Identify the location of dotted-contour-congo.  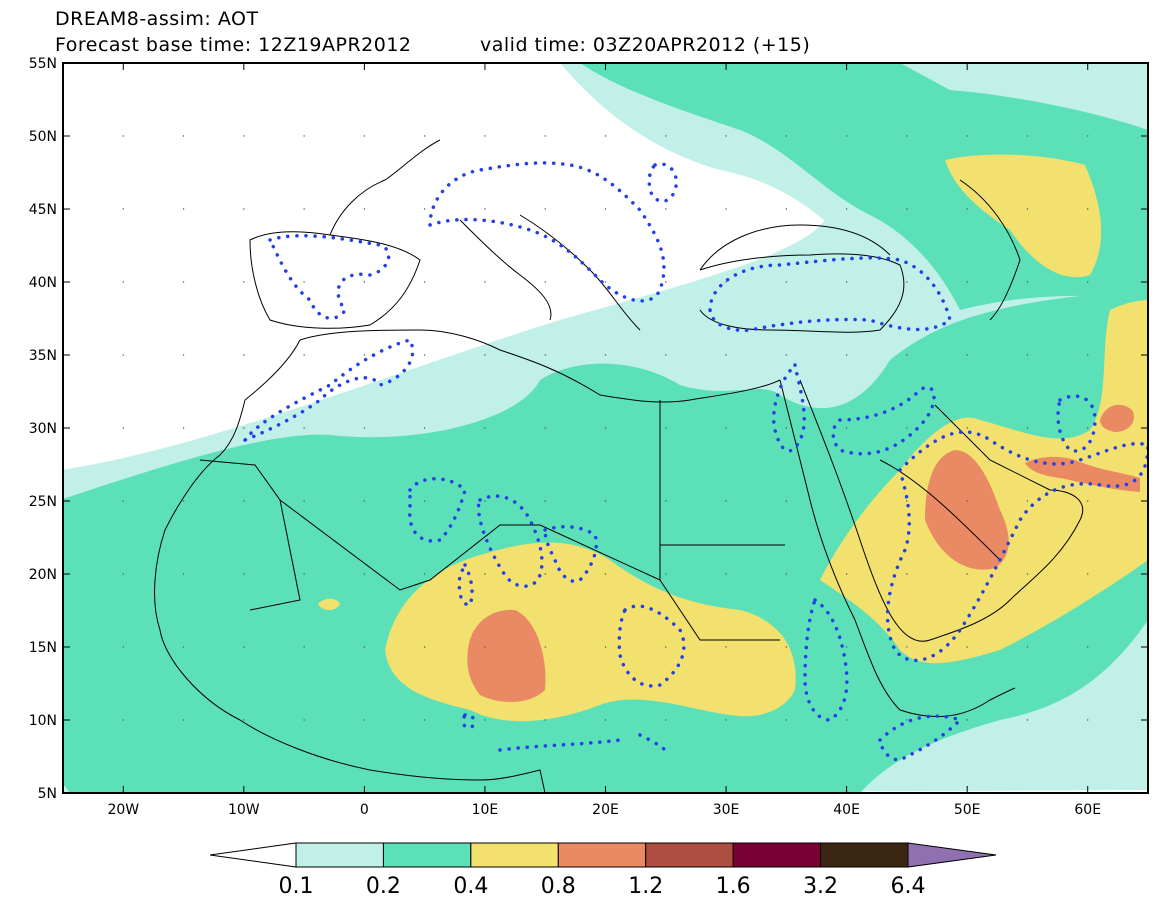
(560, 745).